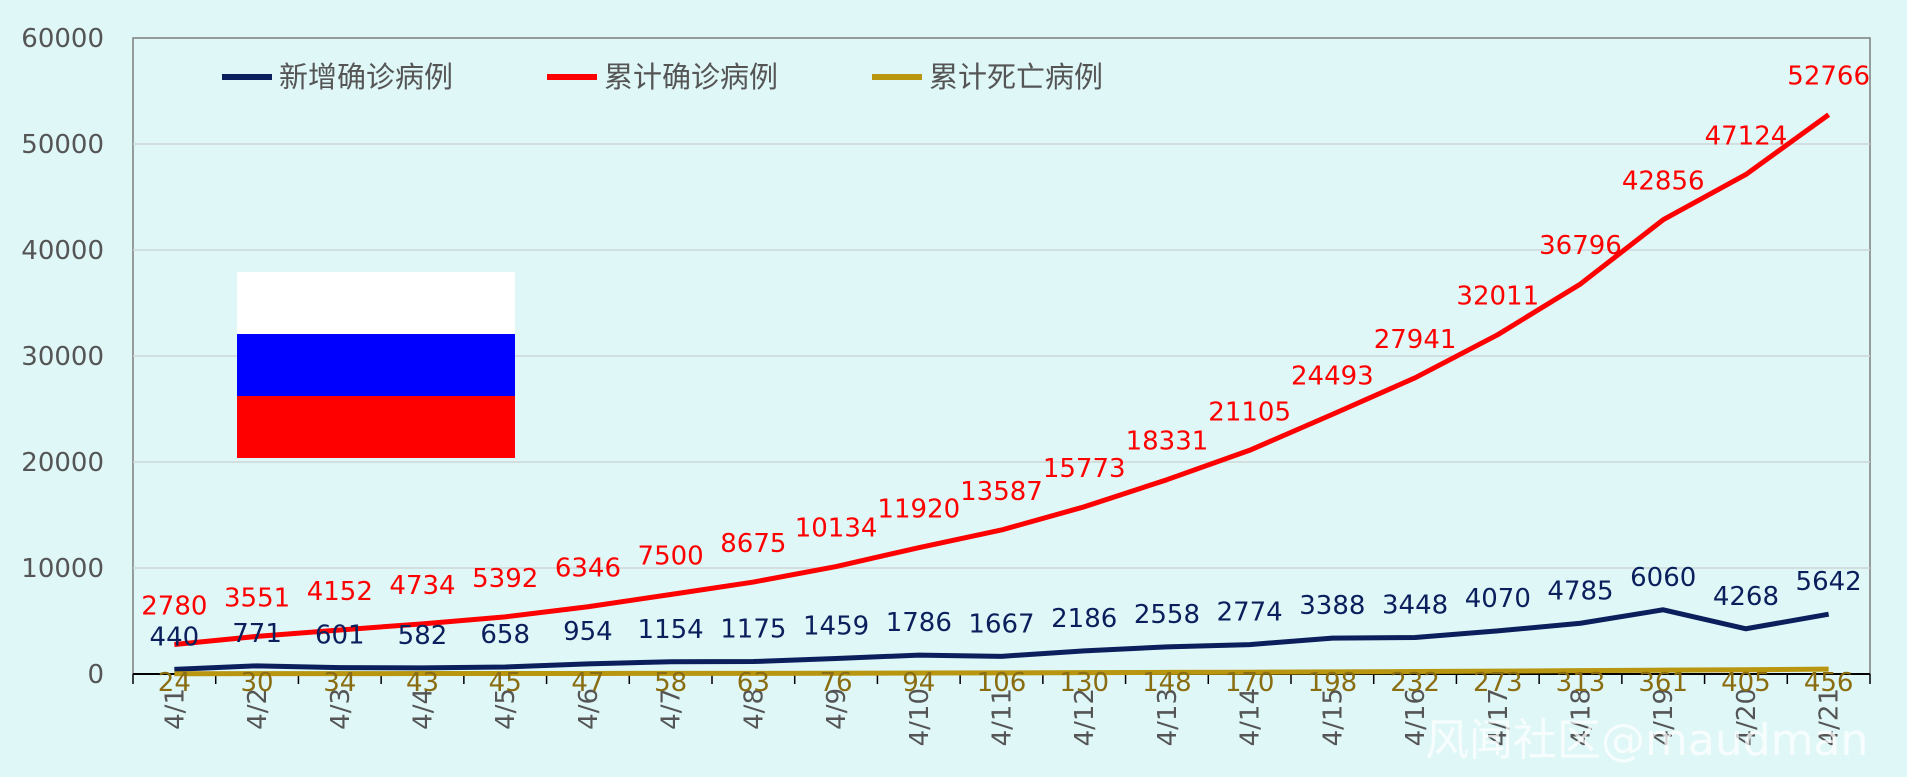 This screenshot has width=1907, height=777. What do you see at coordinates (1250, 613) in the screenshot?
I see `data-label: 2774` at bounding box center [1250, 613].